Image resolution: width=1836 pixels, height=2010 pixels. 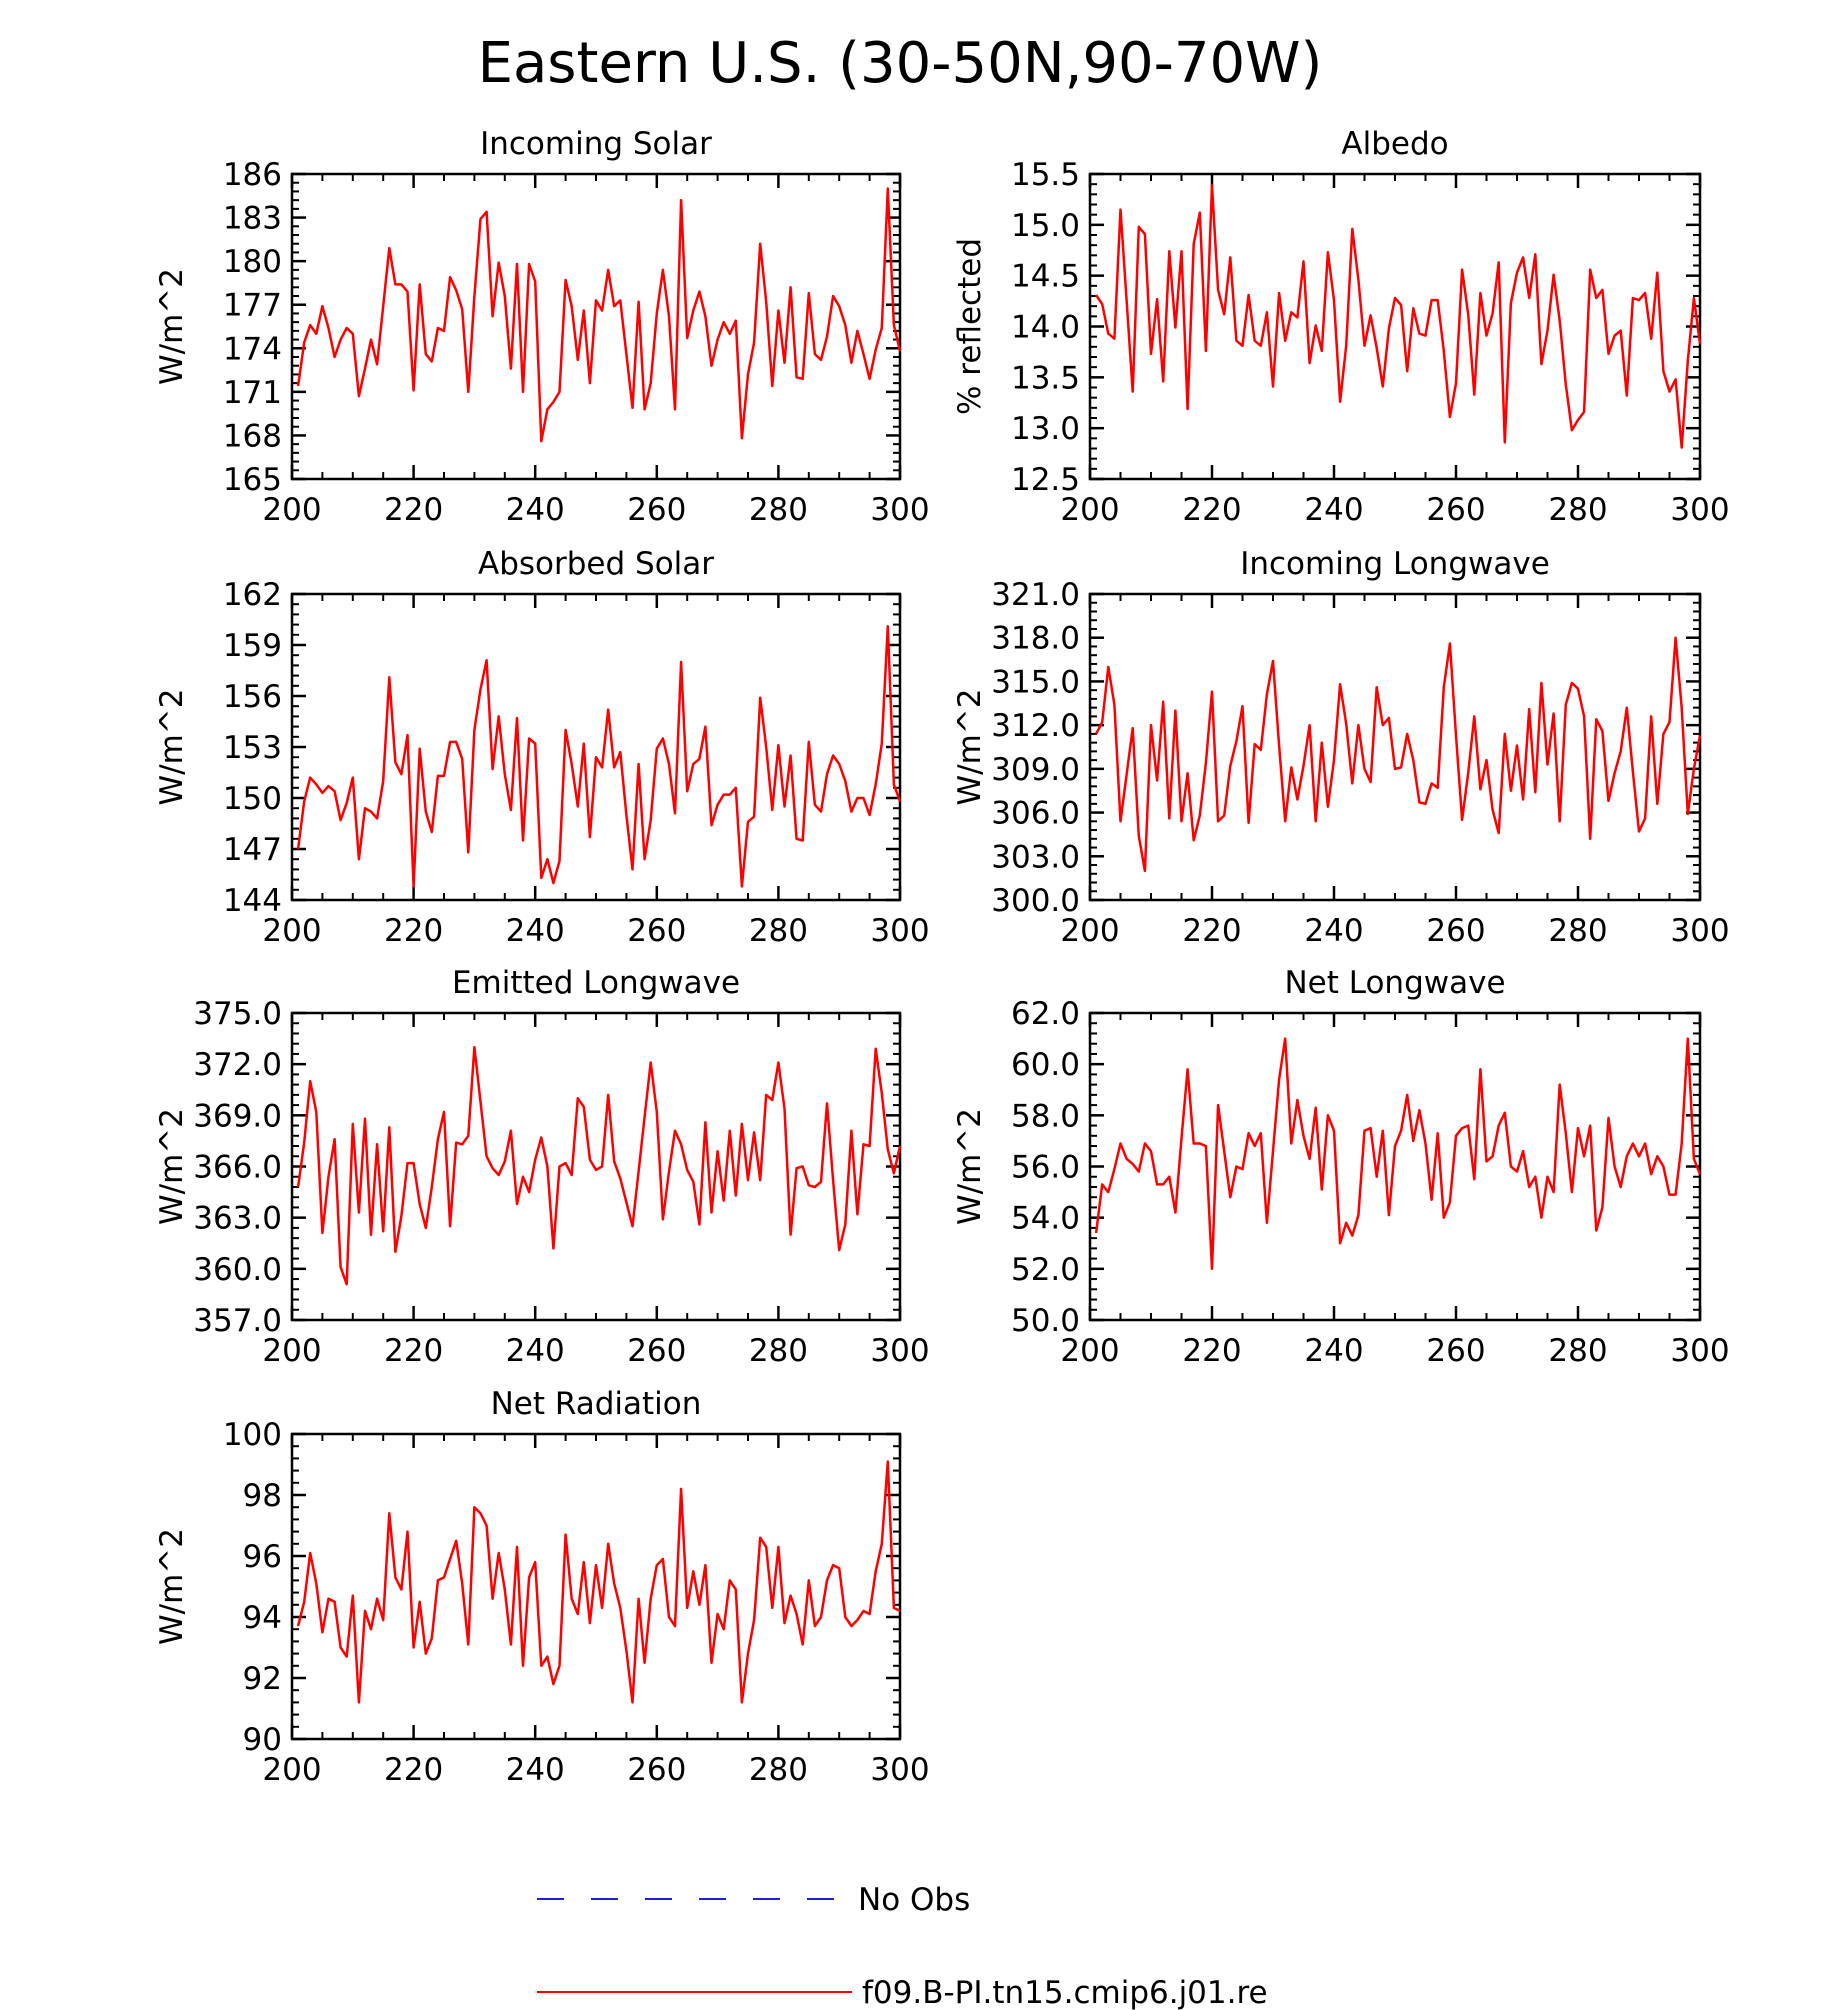 I want to click on y-tick-label: 366.0, so click(x=237, y=1168).